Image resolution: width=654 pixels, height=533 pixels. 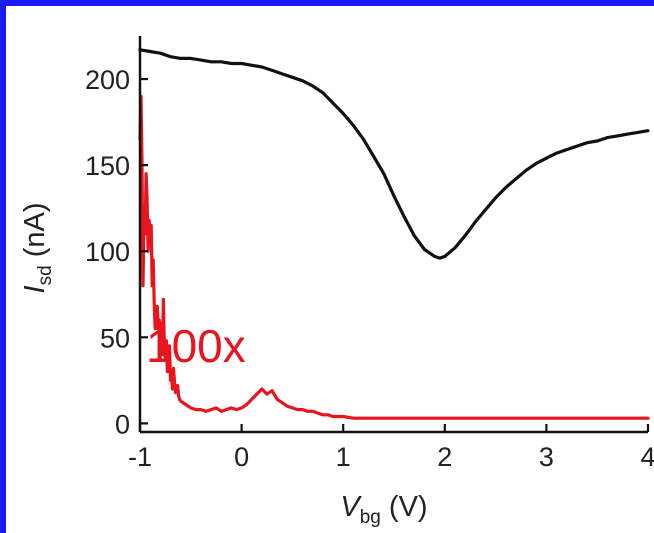 What do you see at coordinates (107, 252) in the screenshot?
I see `y-tick-label: 100` at bounding box center [107, 252].